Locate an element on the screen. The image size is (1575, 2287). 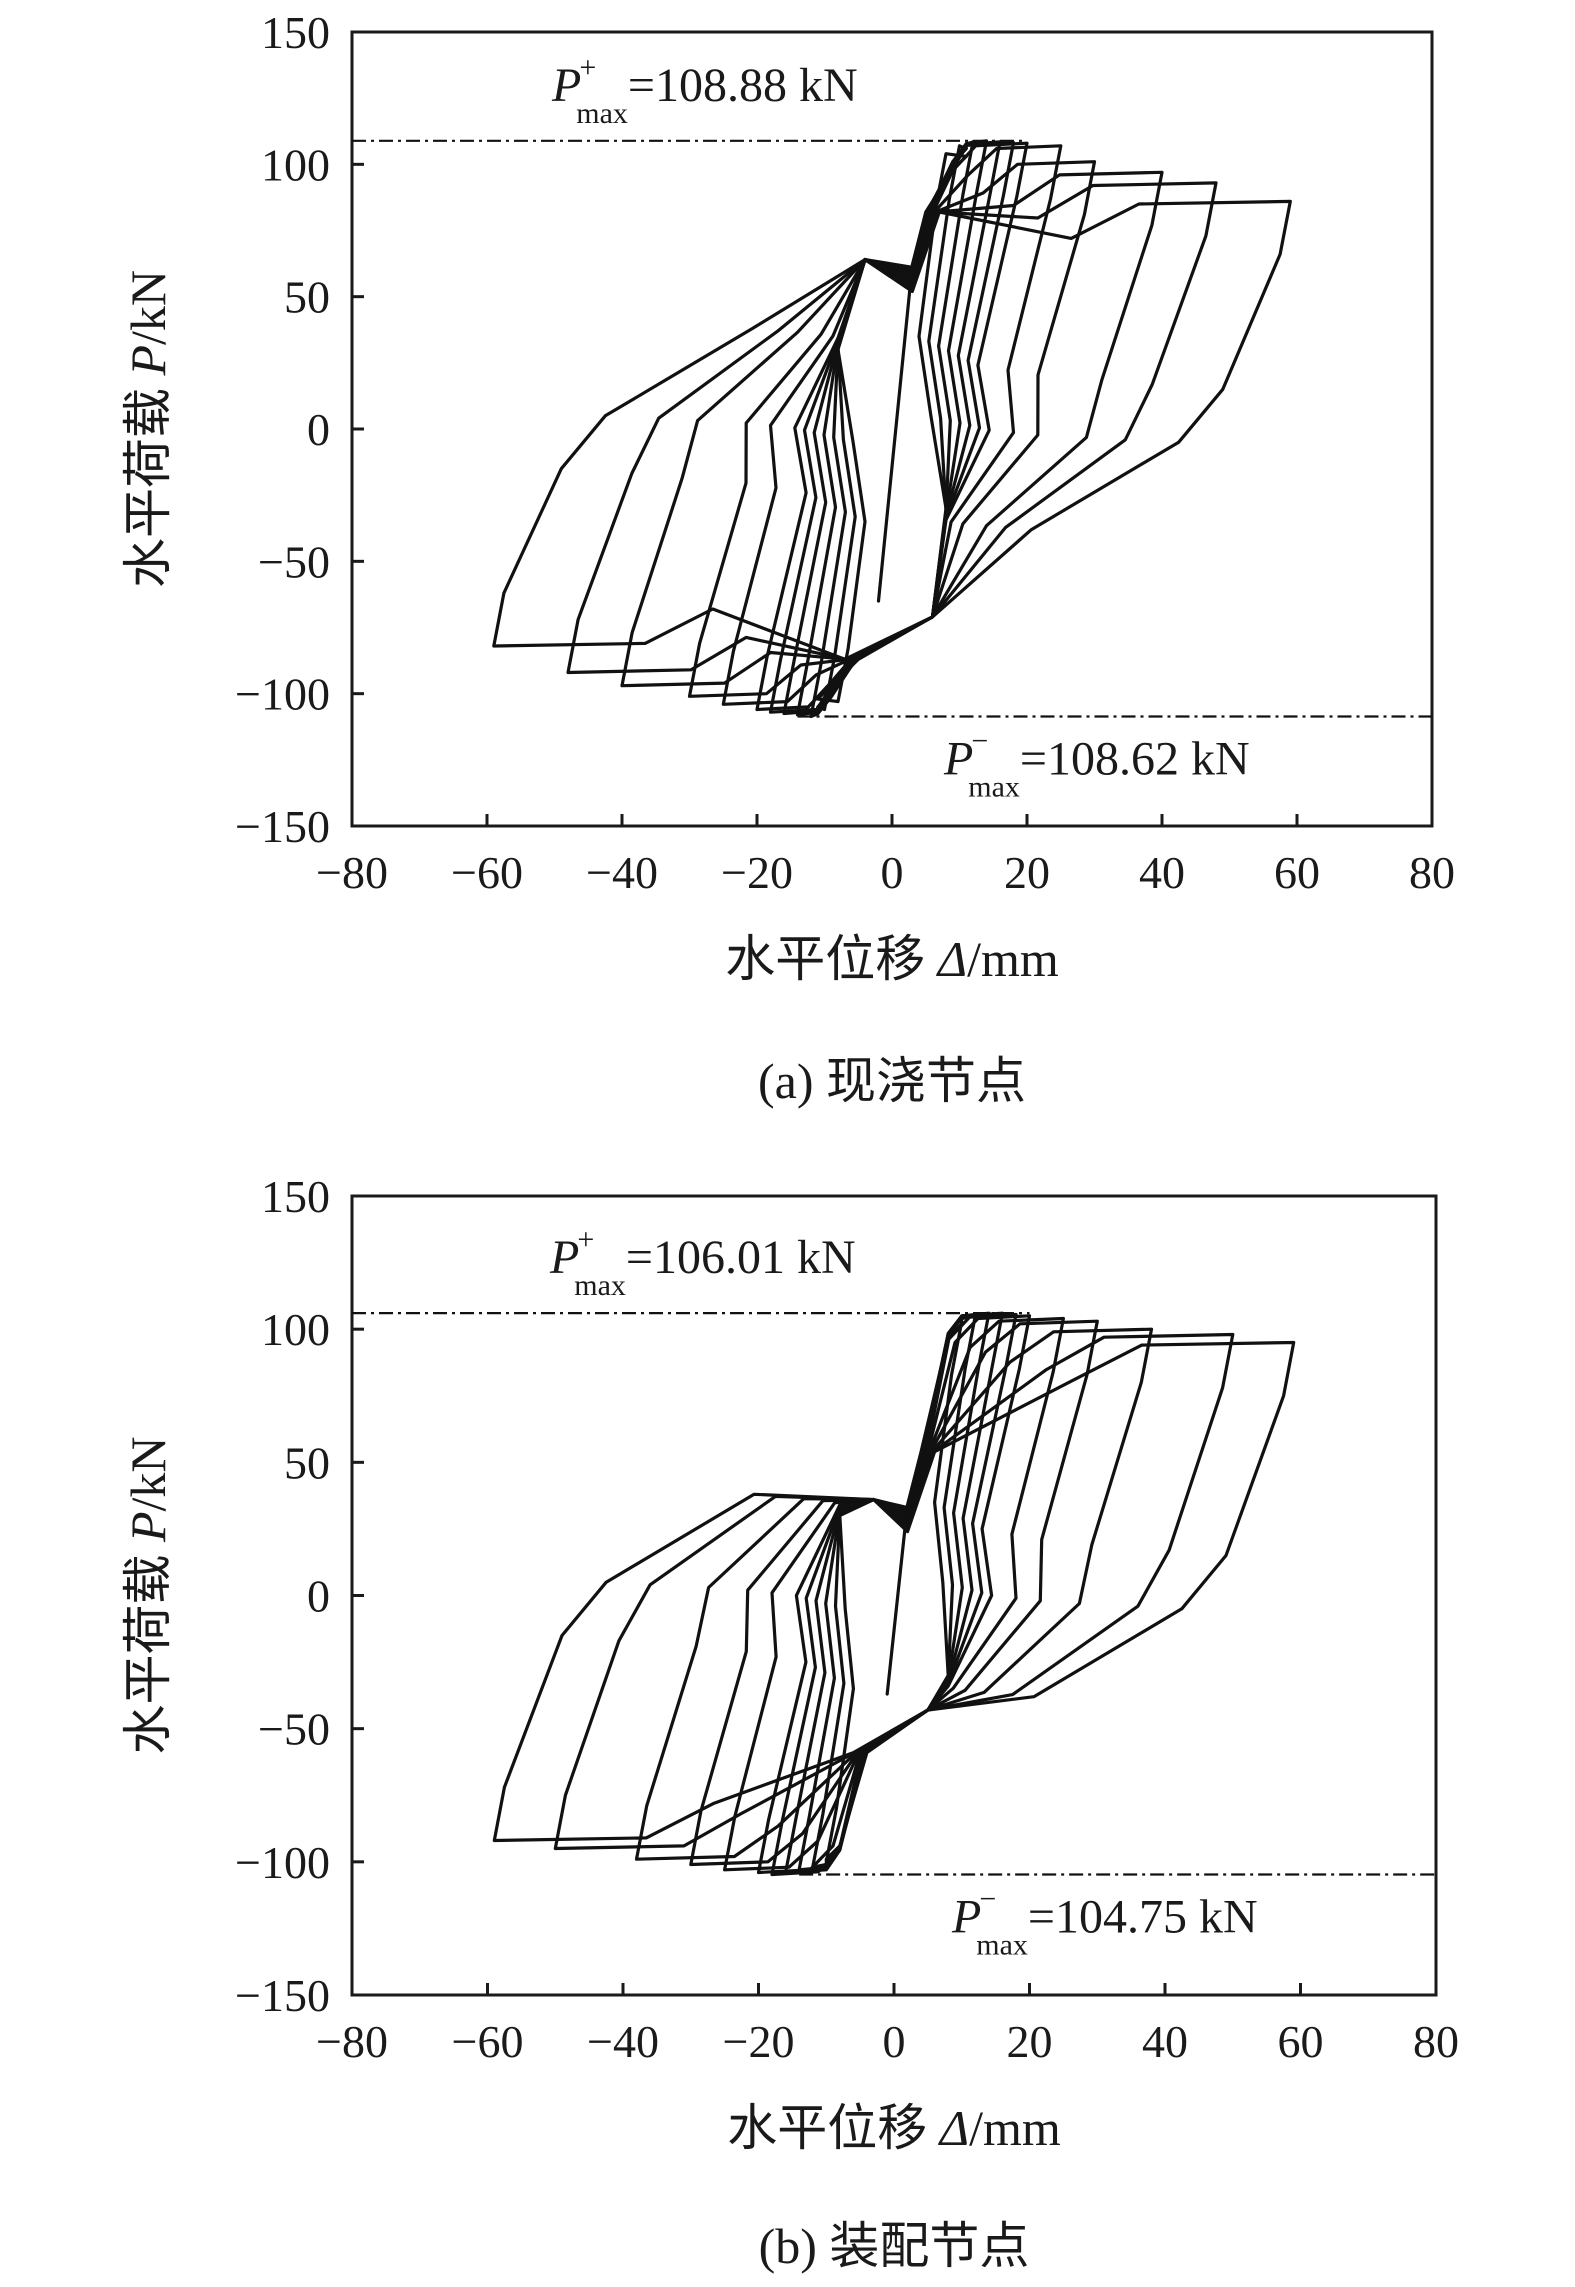
pmax-value: =108.88 kN is located at coordinates (743, 85).